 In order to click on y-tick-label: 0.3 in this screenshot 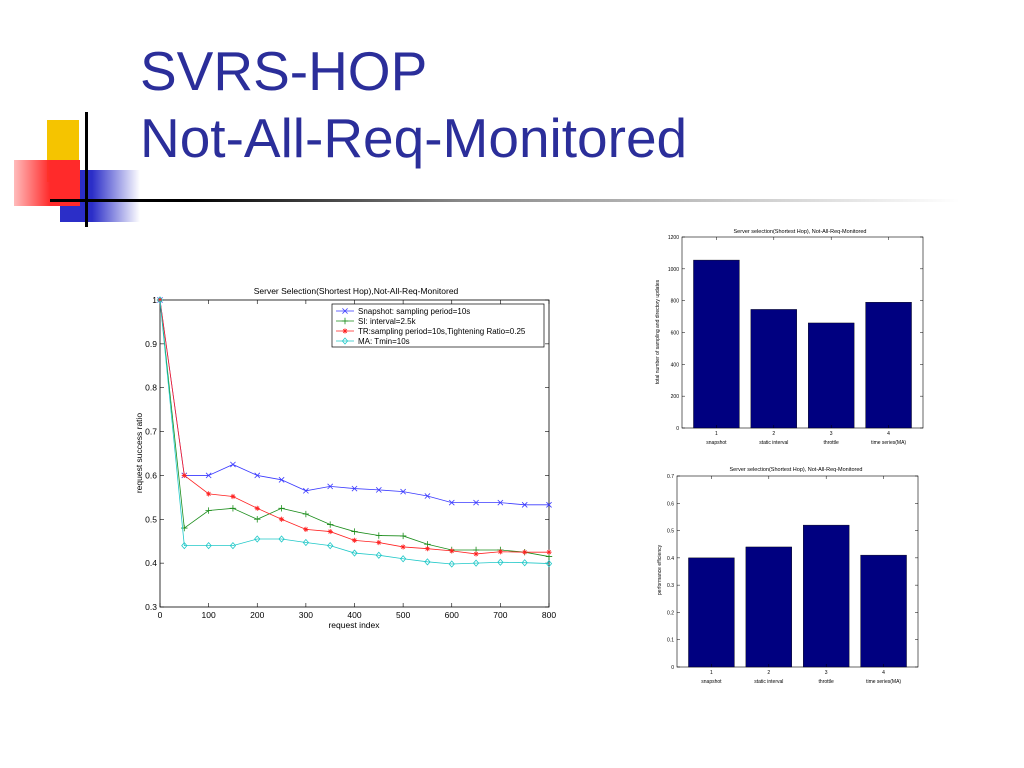, I will do `click(670, 586)`.